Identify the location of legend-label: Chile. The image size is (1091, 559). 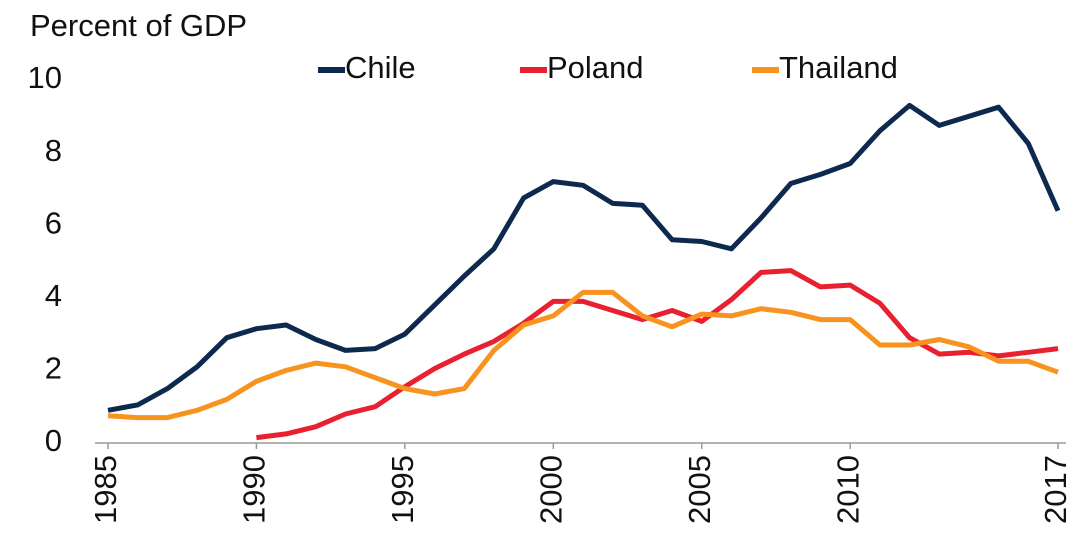
(380, 67).